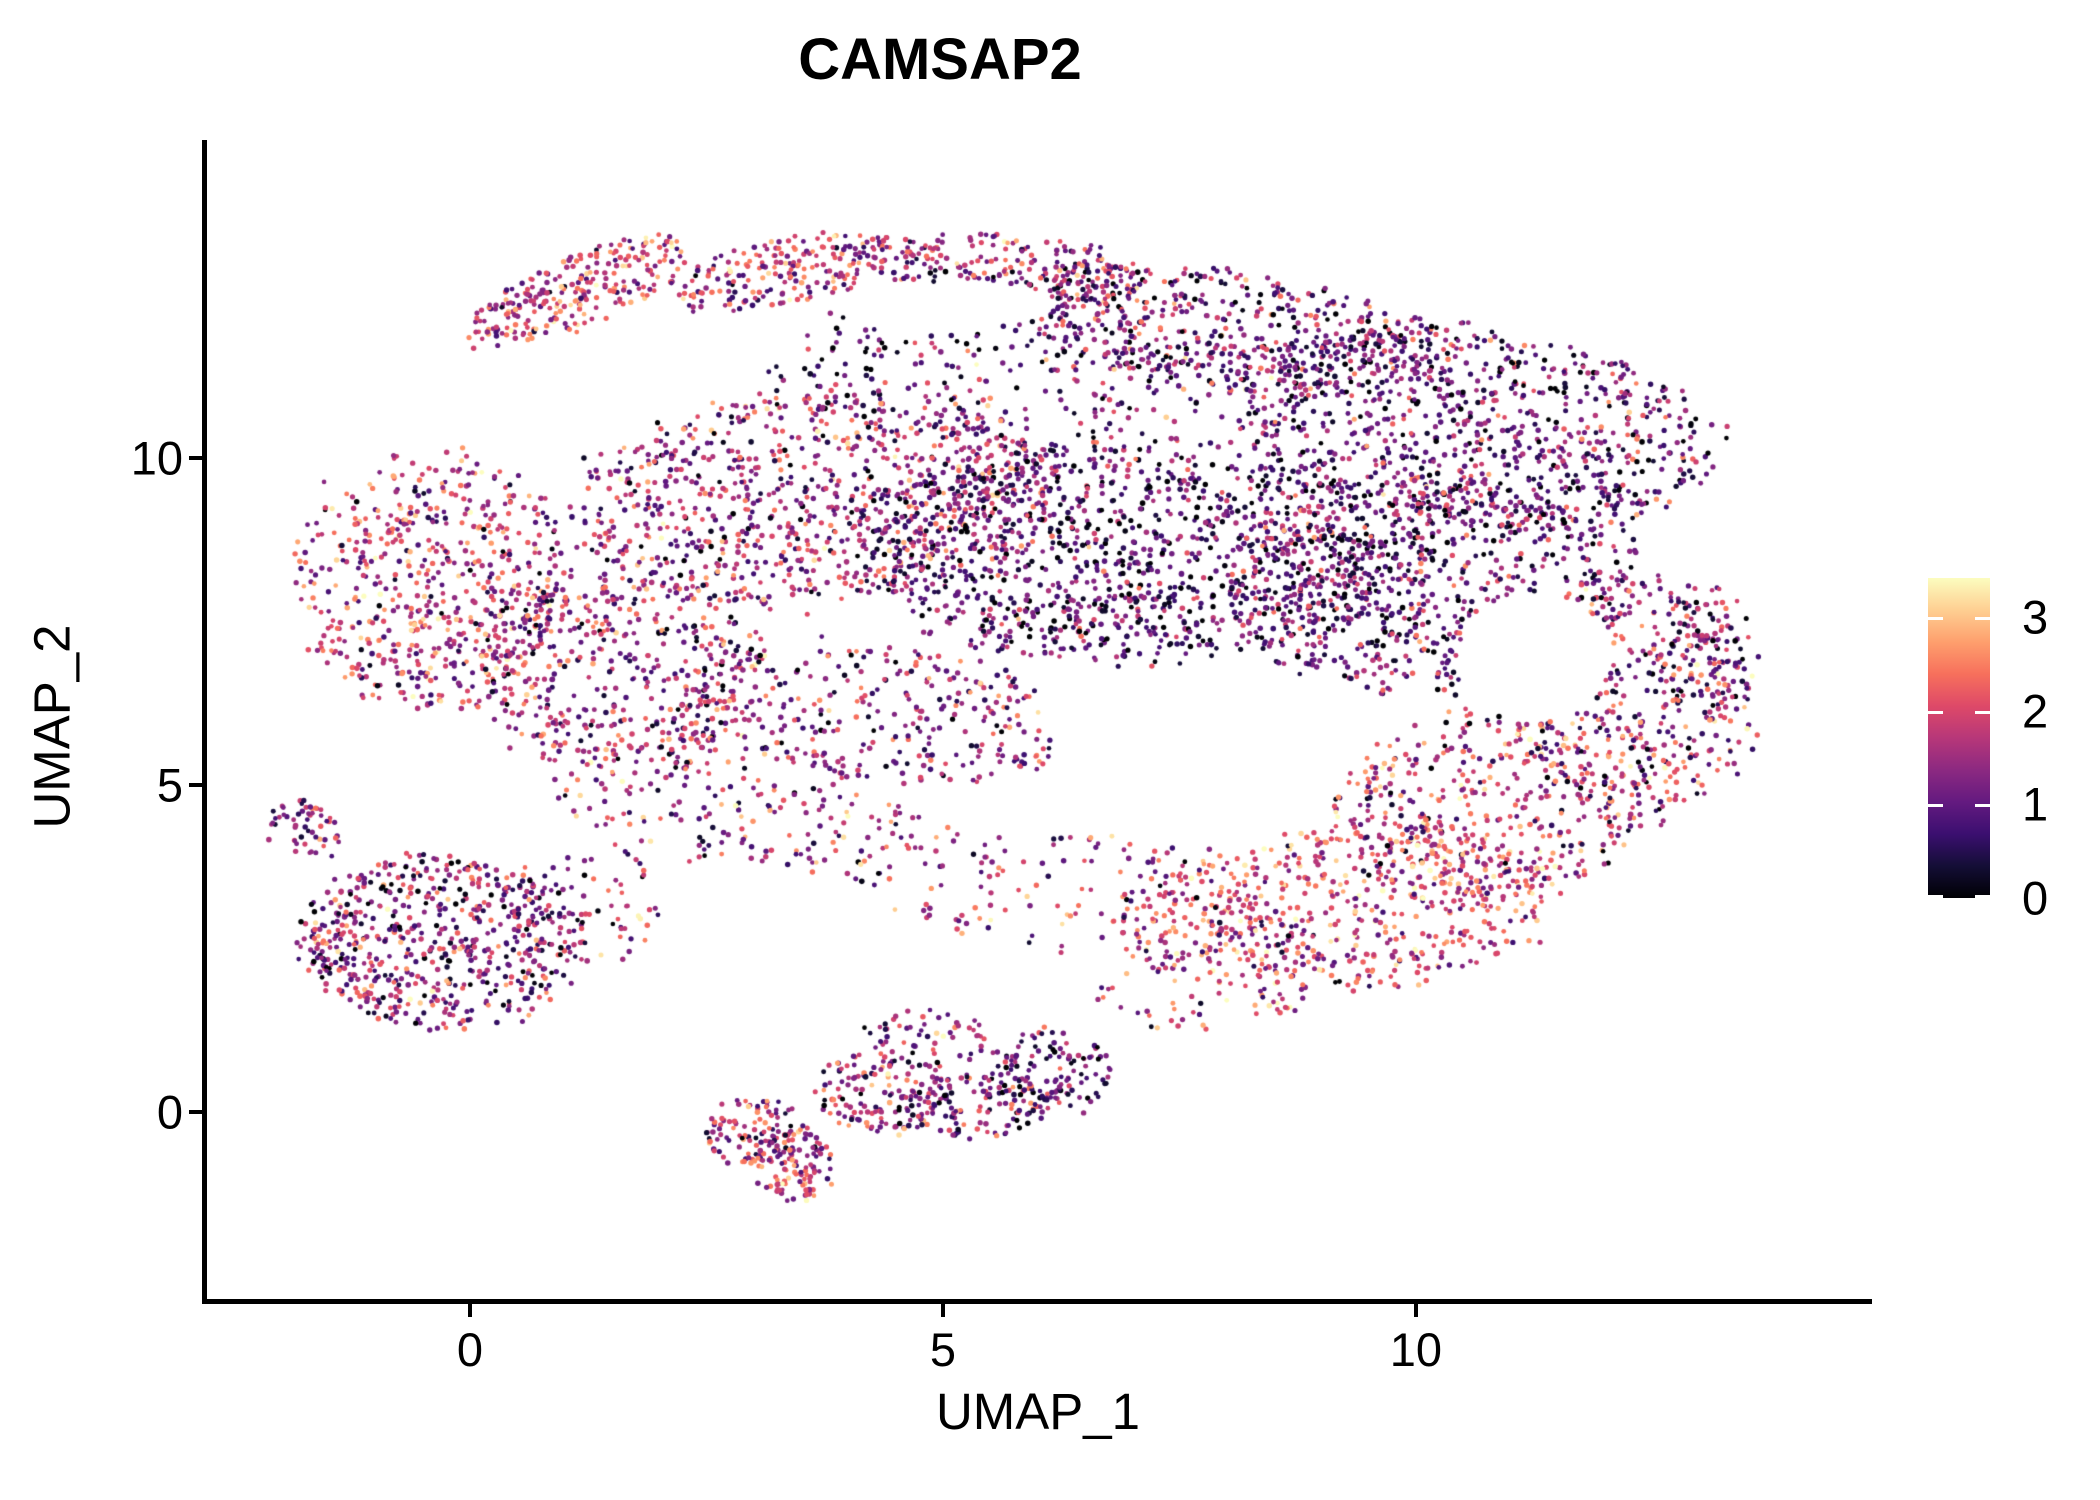 The width and height of the screenshot is (2100, 1500). I want to click on x-axis-line, so click(1037, 1301).